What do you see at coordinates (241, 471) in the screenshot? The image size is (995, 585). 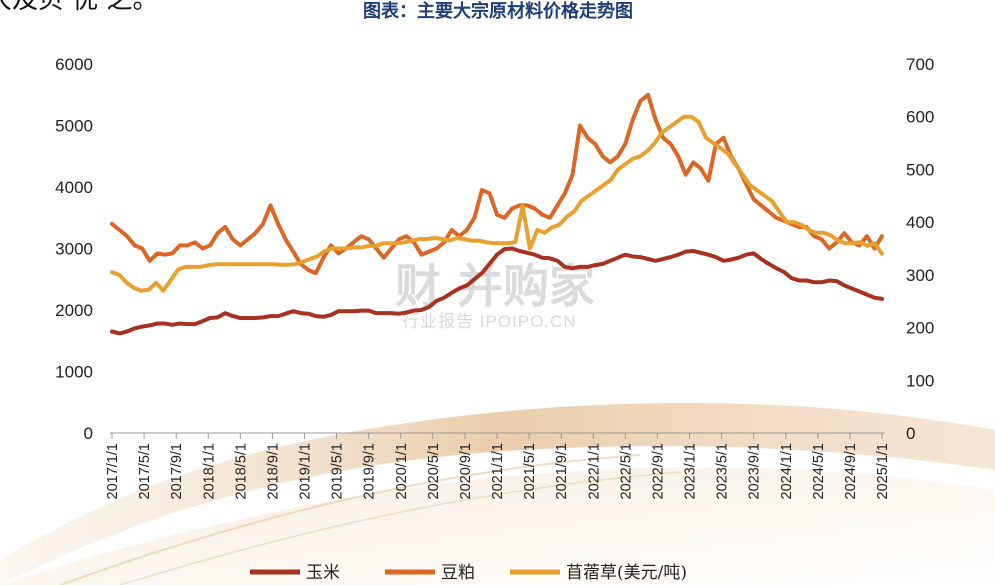 I see `x-tick-label: 2018/5/1` at bounding box center [241, 471].